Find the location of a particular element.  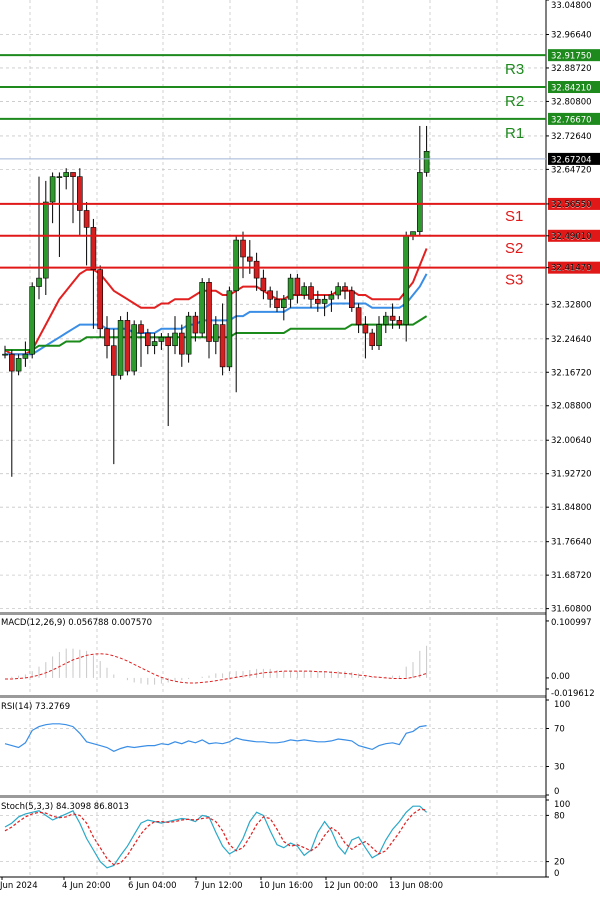

current-price-badge is located at coordinates (574, 158).